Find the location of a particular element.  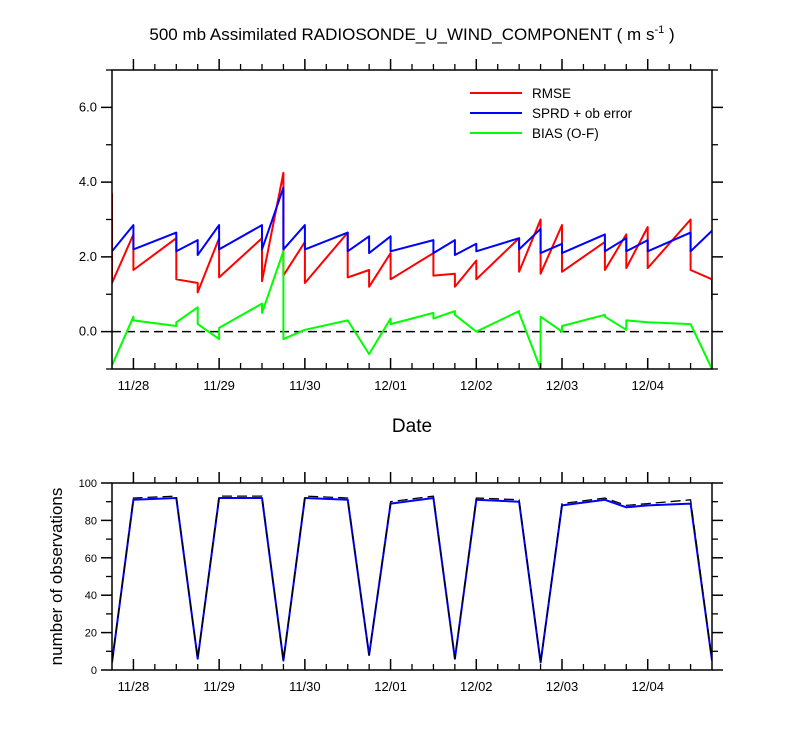

series-line-sprd-ob-error is located at coordinates (412, 221).